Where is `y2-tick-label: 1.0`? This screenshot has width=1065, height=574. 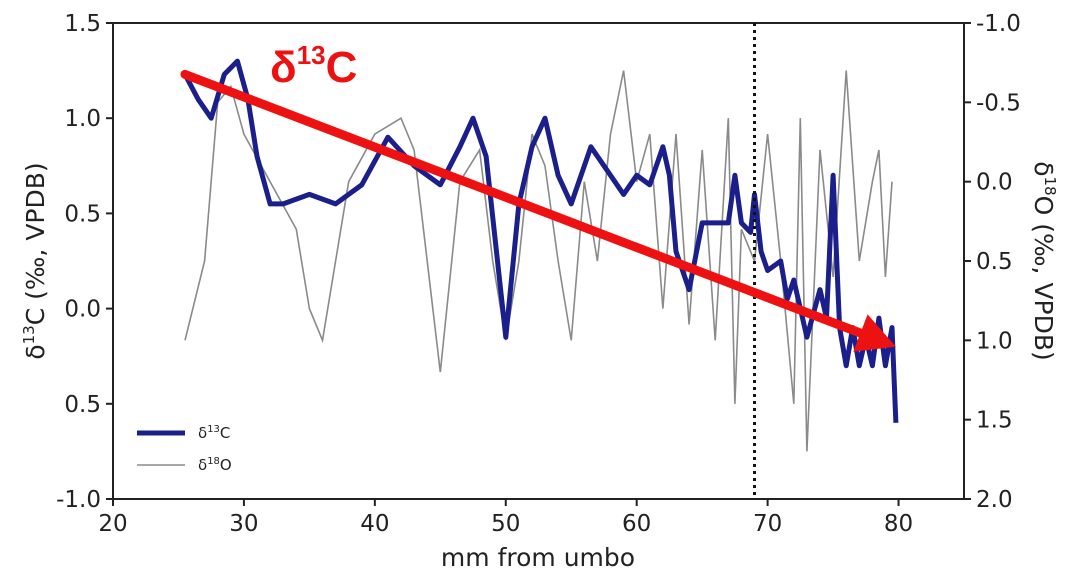
y2-tick-label: 1.0 is located at coordinates (994, 341).